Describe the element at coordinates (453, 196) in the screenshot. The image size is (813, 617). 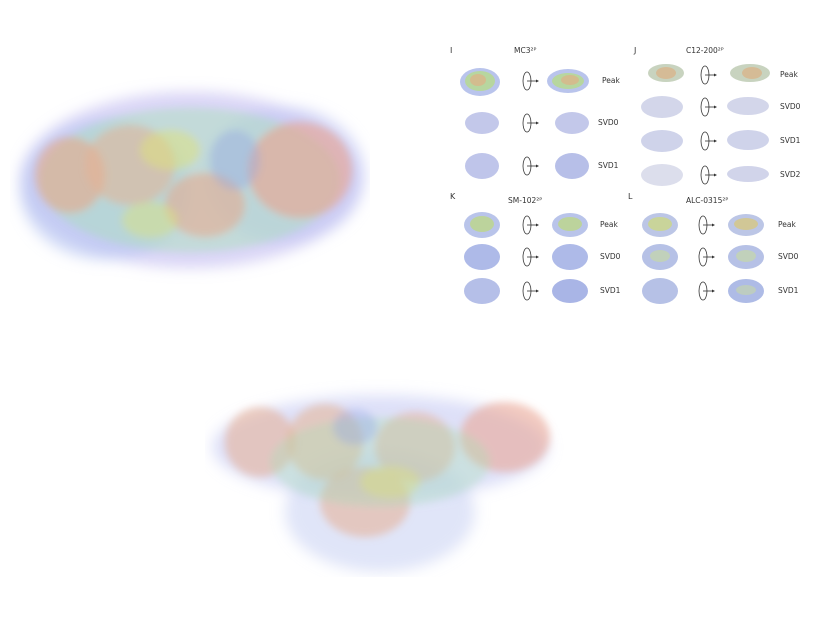
I see `panel-letter: K` at that location.